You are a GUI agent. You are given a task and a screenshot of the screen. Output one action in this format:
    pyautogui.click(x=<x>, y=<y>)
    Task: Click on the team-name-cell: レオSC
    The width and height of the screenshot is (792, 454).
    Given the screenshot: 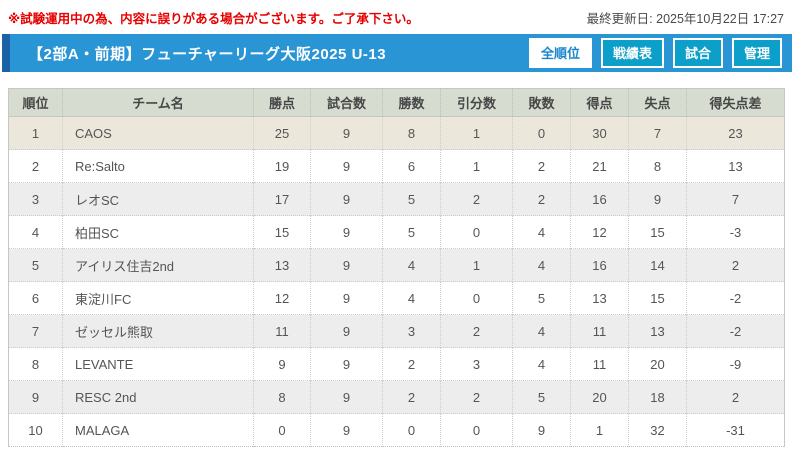 What is the action you would take?
    pyautogui.click(x=158, y=199)
    